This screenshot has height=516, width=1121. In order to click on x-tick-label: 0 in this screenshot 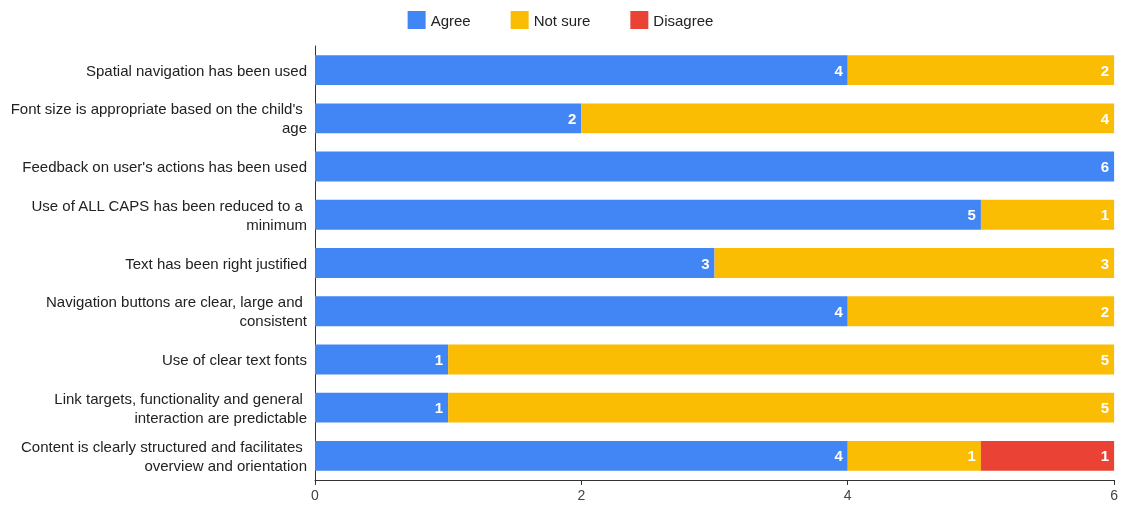, I will do `click(315, 495)`.